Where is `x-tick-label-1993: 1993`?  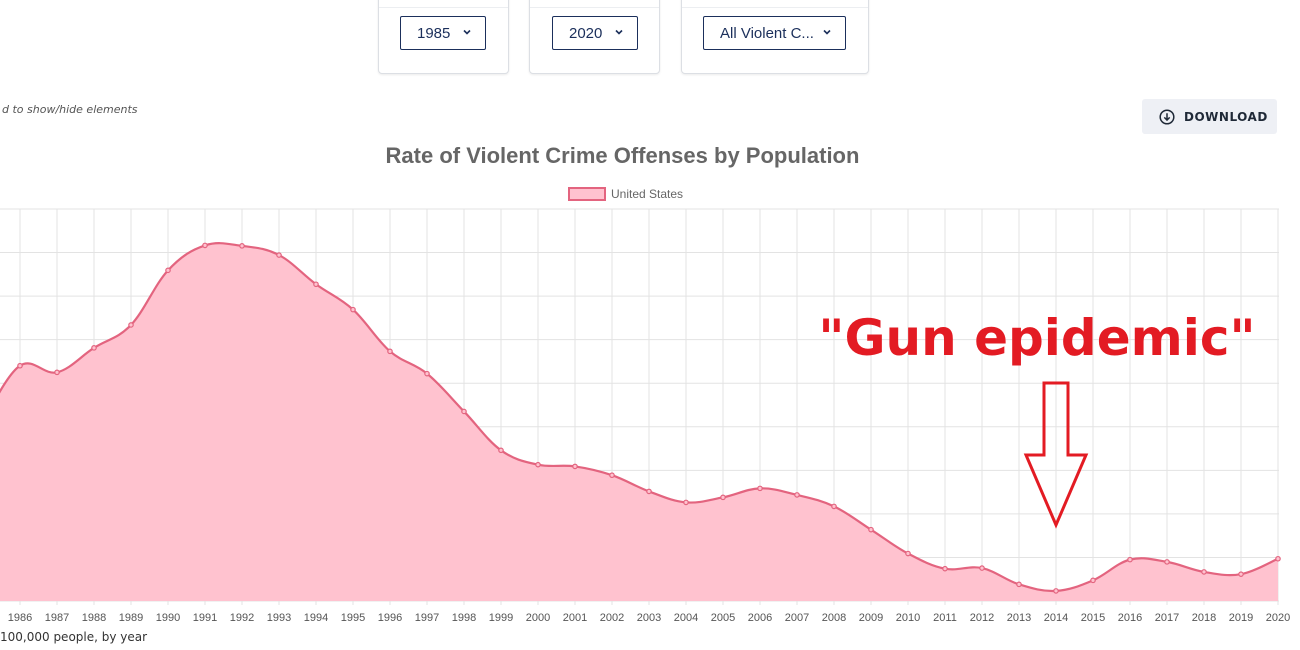 x-tick-label-1993: 1993 is located at coordinates (279, 618).